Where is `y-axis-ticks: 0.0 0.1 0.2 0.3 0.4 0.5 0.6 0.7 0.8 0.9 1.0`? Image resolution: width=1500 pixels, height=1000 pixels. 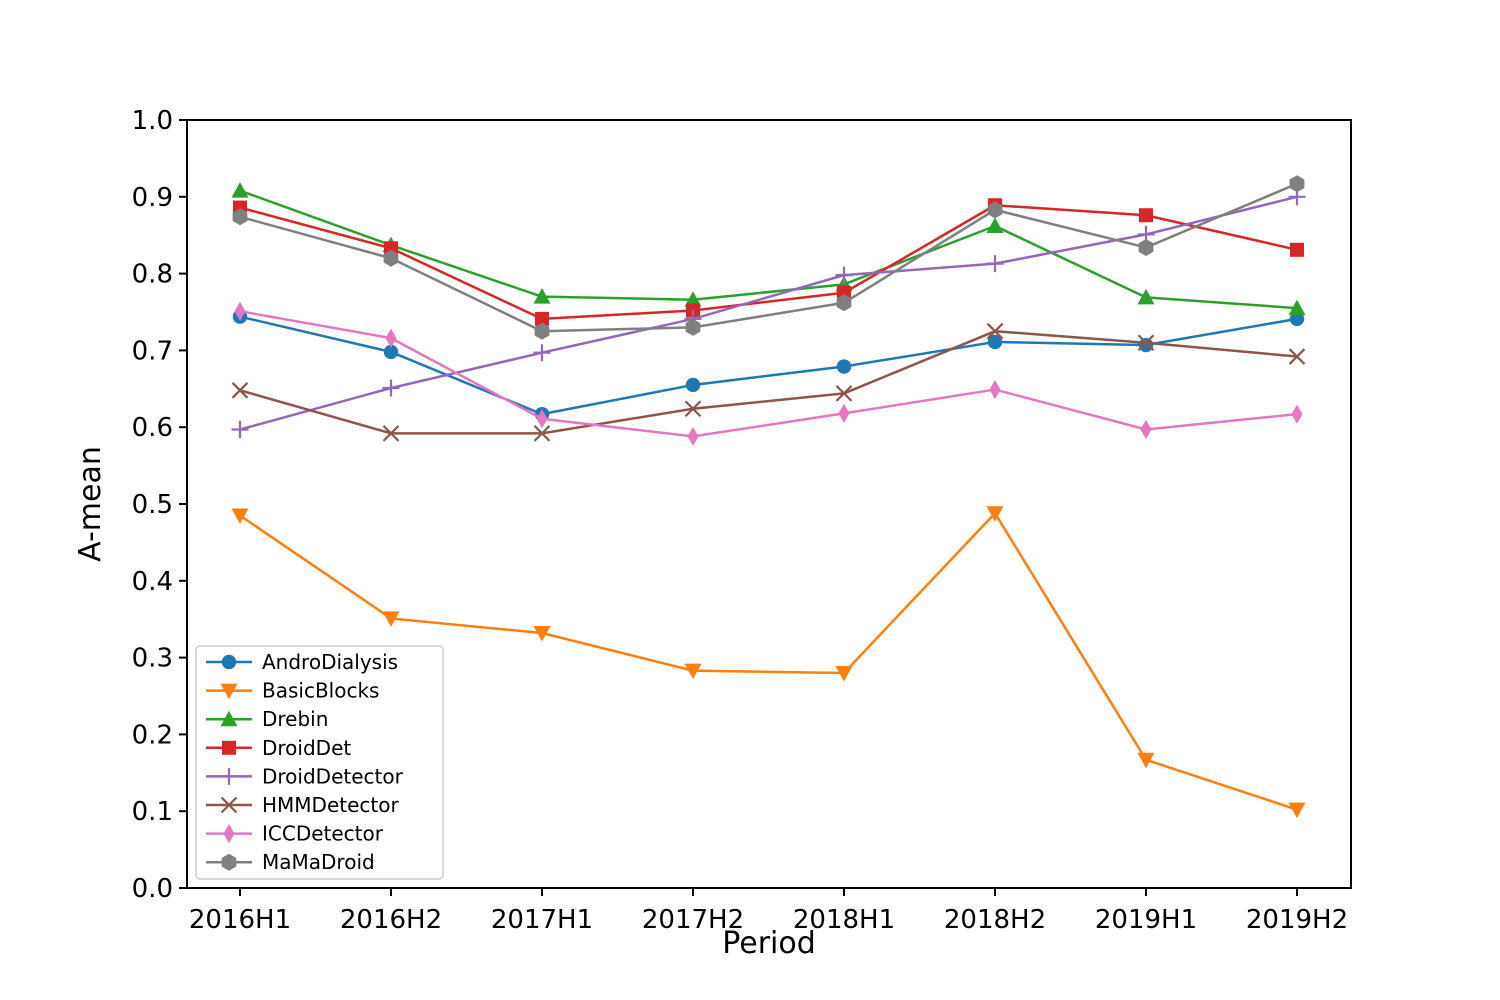
y-axis-ticks: 0.0 0.1 0.2 0.3 0.4 0.5 0.6 0.7 0.8 0.9 1.0 is located at coordinates (159, 505).